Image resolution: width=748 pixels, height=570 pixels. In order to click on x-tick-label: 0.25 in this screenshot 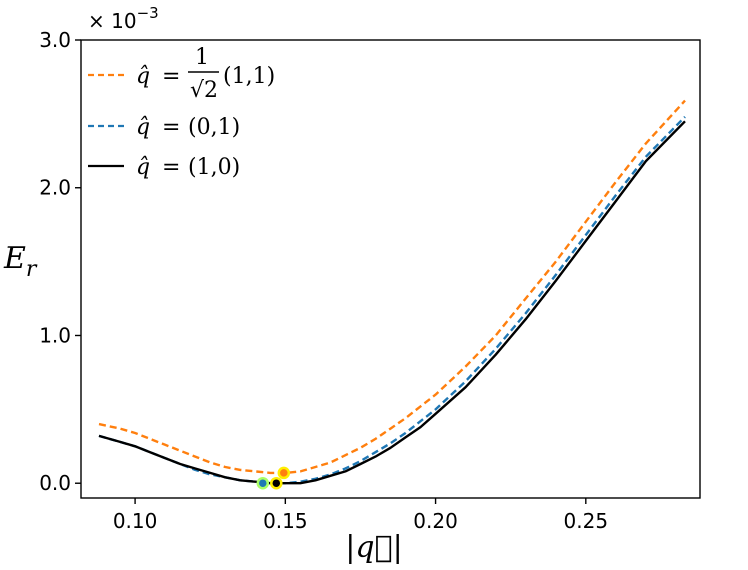, I will do `click(586, 521)`.